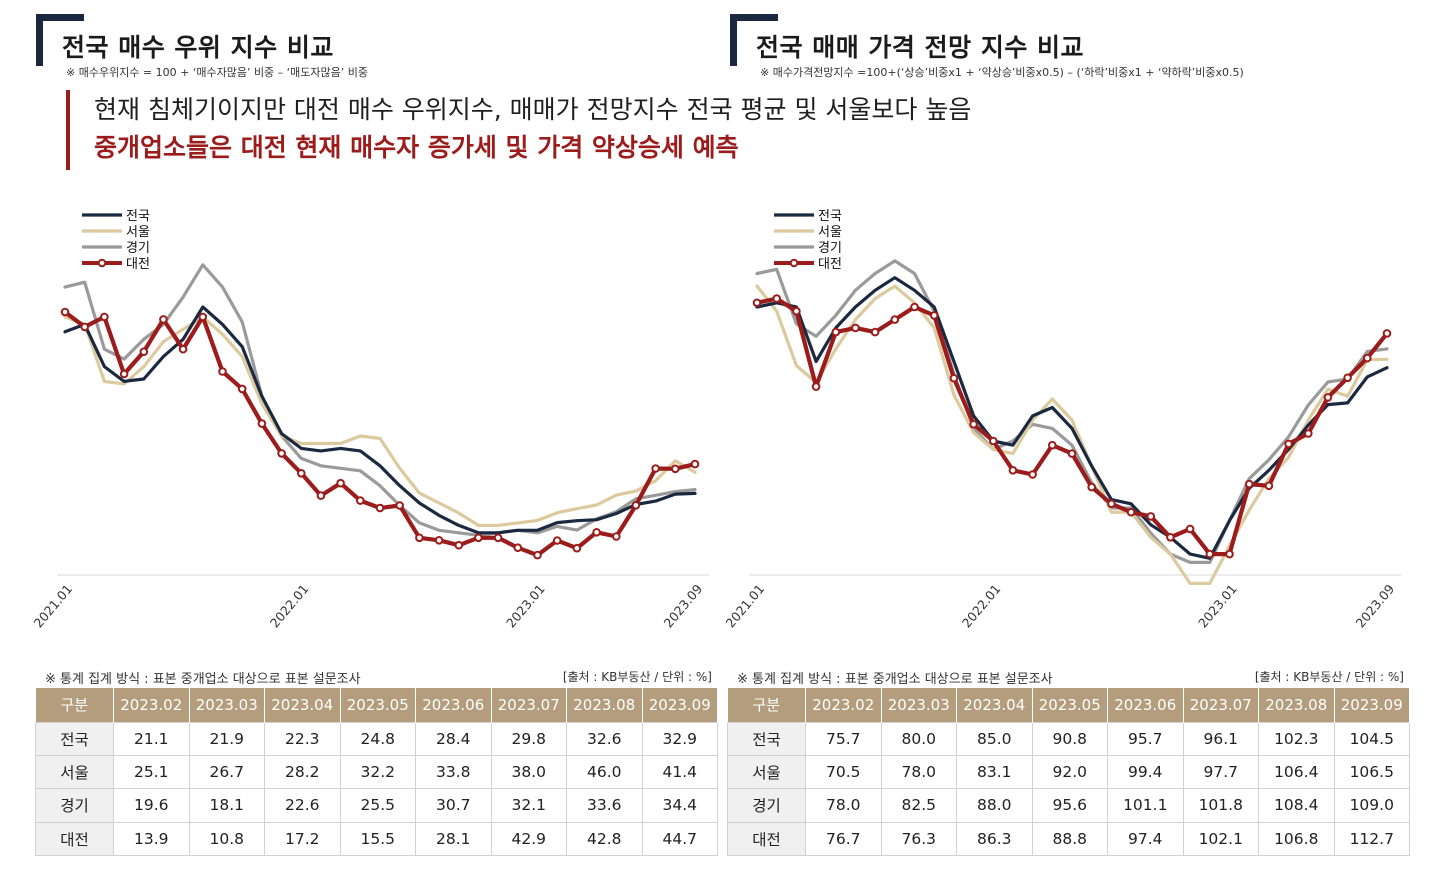 Image resolution: width=1444 pixels, height=889 pixels. I want to click on table-cell: 101.1, so click(1145, 805).